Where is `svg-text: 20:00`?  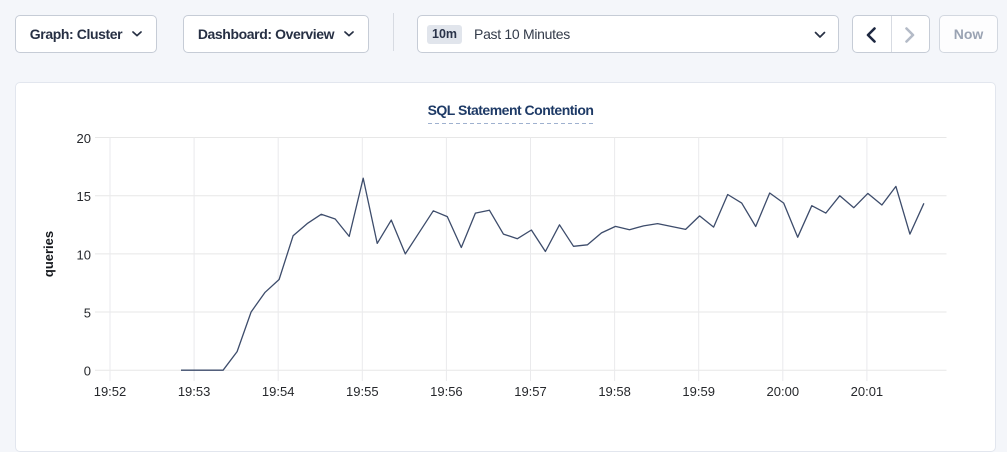
svg-text: 20:00 is located at coordinates (783, 391).